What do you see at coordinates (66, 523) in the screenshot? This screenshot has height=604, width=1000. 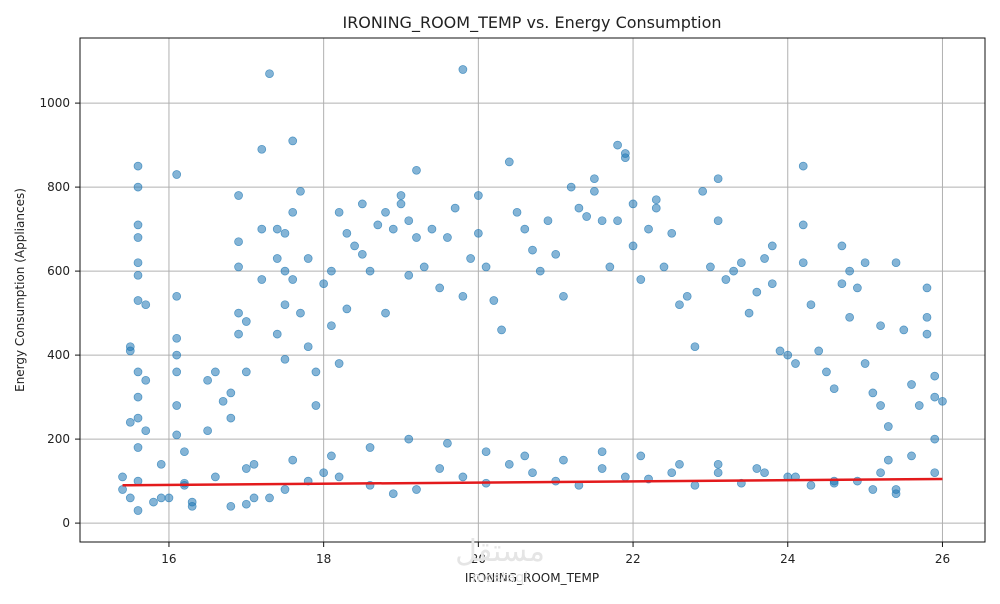 I see `y-tick-label: 0` at bounding box center [66, 523].